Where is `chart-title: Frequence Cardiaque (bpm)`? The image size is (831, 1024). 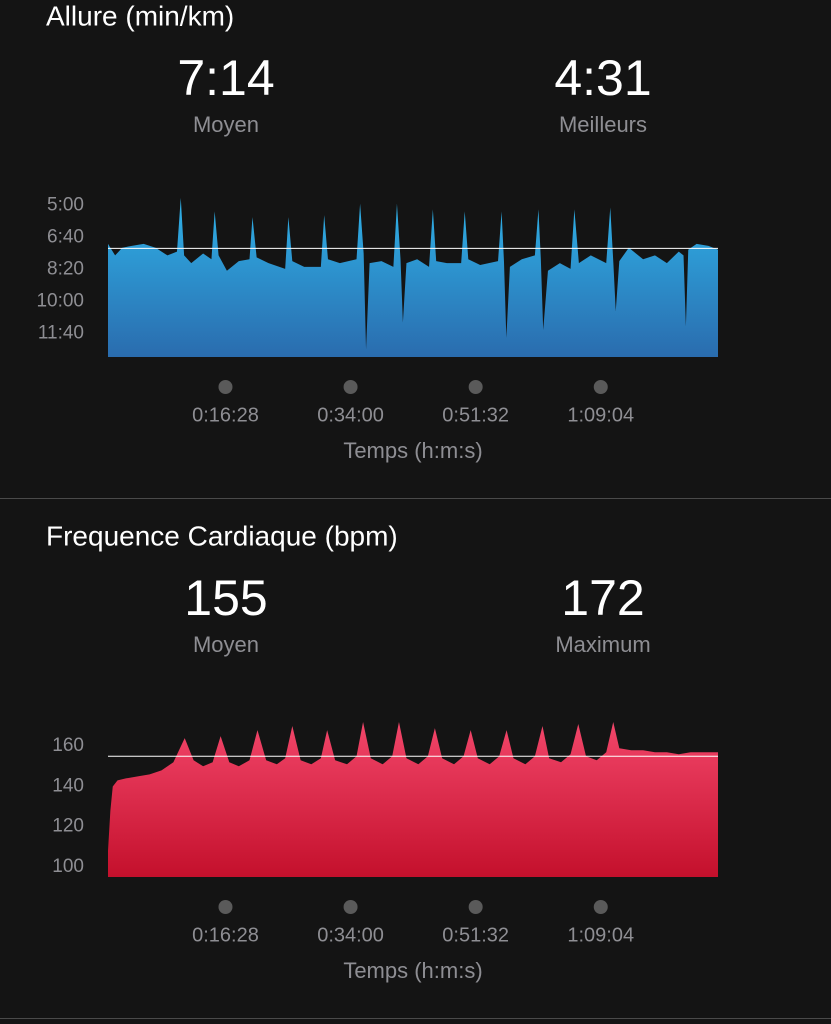 chart-title: Frequence Cardiaque (bpm) is located at coordinates (222, 535).